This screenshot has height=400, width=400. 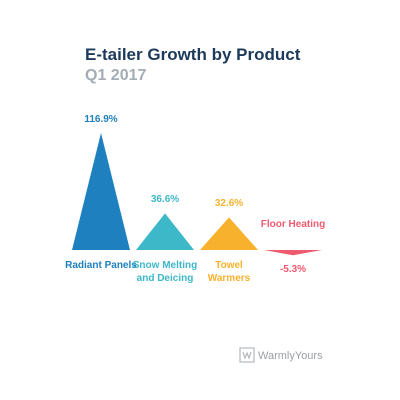 What do you see at coordinates (101, 265) in the screenshot?
I see `category-label: Radiant Panels` at bounding box center [101, 265].